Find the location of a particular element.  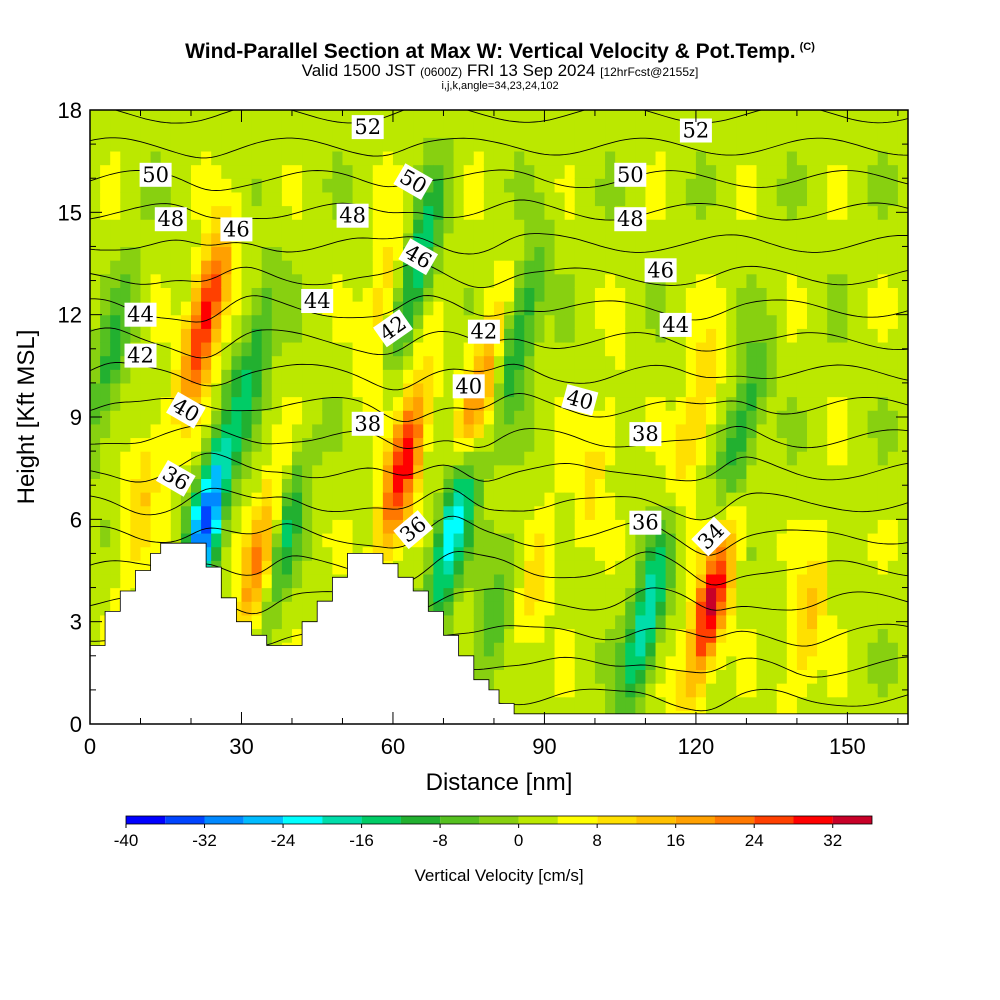

y-tick-label: 15 is located at coordinates (70, 212).